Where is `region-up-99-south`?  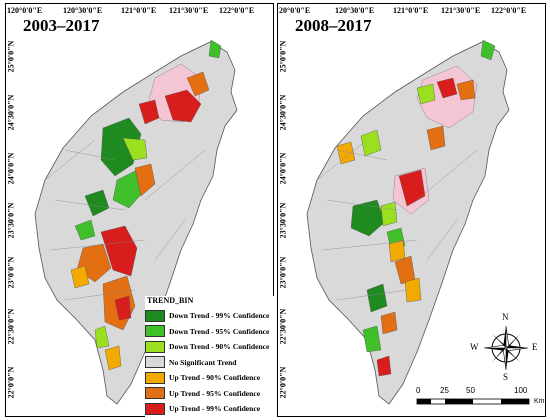
region-up-99-south is located at coordinates (119, 251).